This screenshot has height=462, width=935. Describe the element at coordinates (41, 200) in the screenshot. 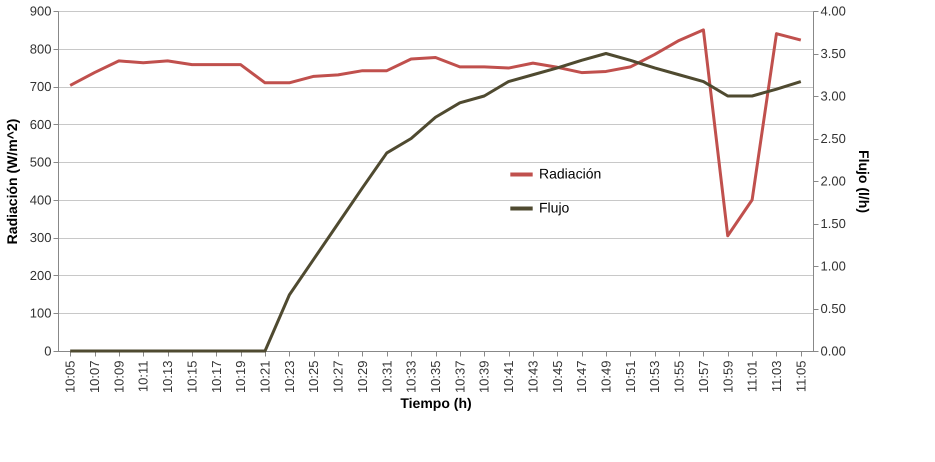

I see `y-tick-label: 400` at that location.